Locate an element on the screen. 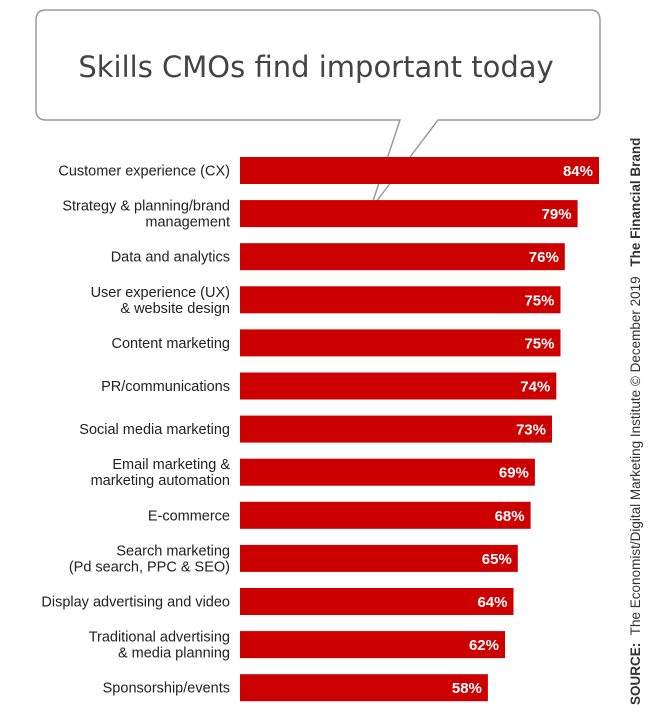  category-label: Display advertising and video is located at coordinates (135, 603).